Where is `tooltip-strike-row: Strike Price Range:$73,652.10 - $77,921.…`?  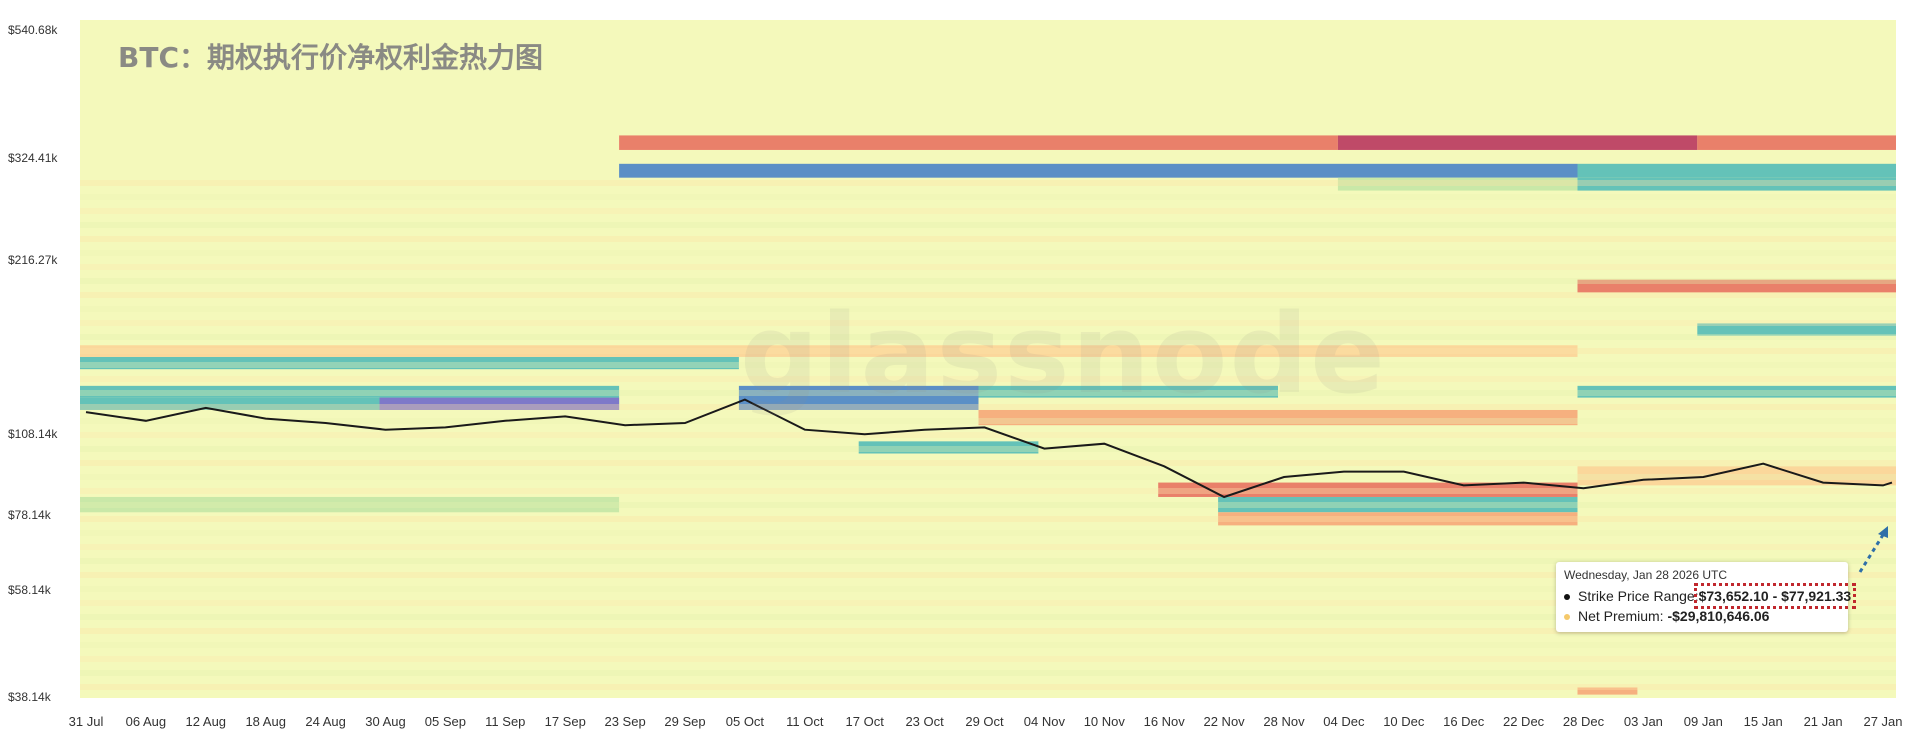 tooltip-strike-row: Strike Price Range:$73,652.10 - $77,921.… is located at coordinates (1710, 596).